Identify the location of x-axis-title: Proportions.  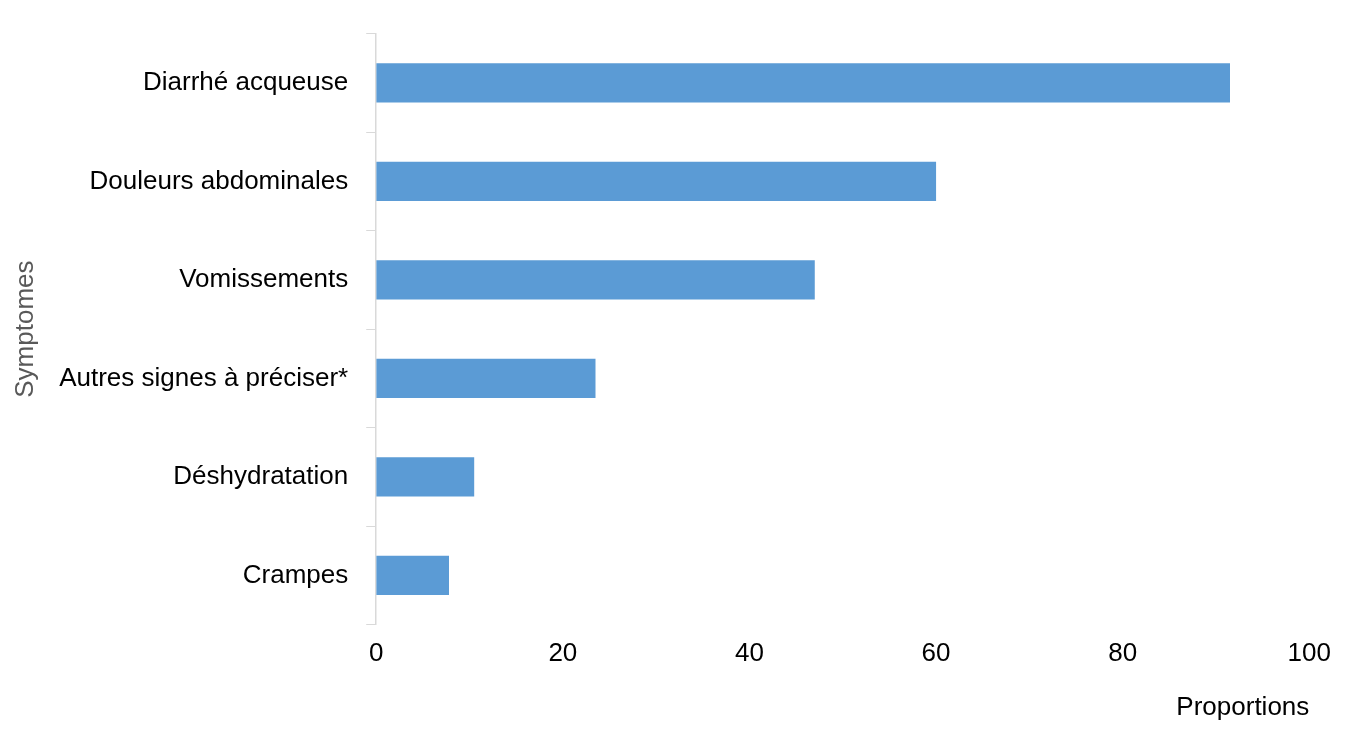
(1243, 705).